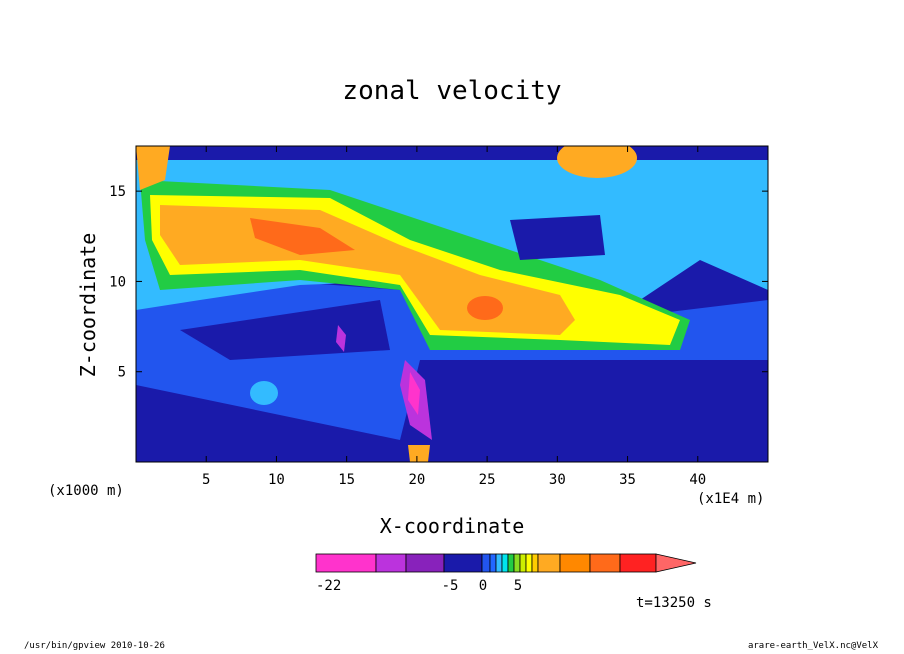  Describe the element at coordinates (276, 480) in the screenshot. I see `x-tick-label: 10` at that location.